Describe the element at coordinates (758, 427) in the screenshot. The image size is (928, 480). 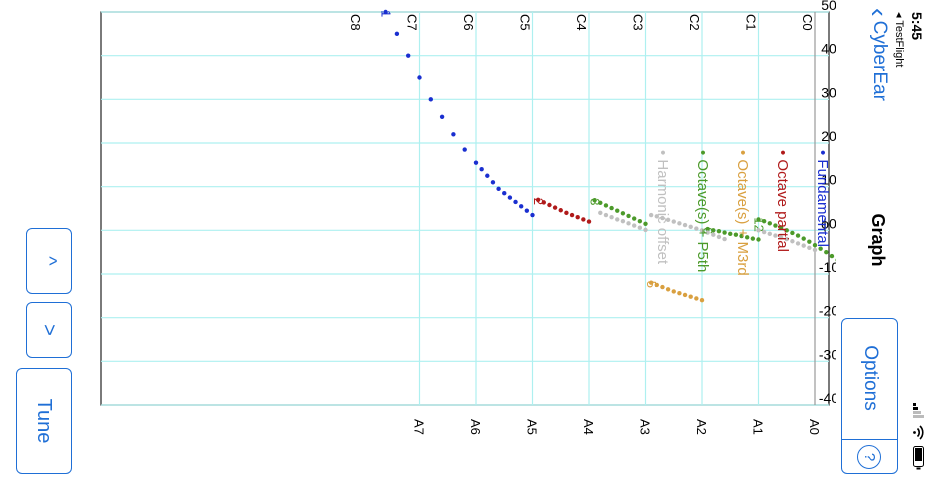
I see `x-tick-label: A1` at that location.